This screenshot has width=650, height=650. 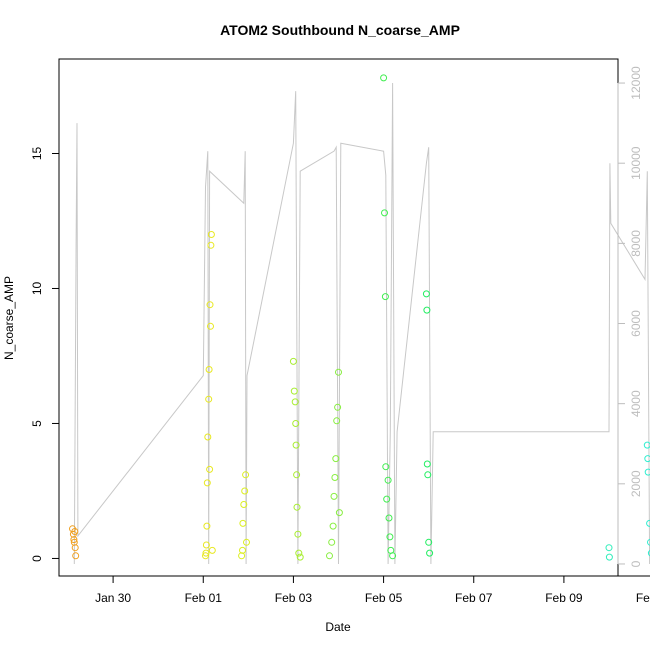 What do you see at coordinates (636, 563) in the screenshot?
I see `y2-tick-label: 0` at bounding box center [636, 563].